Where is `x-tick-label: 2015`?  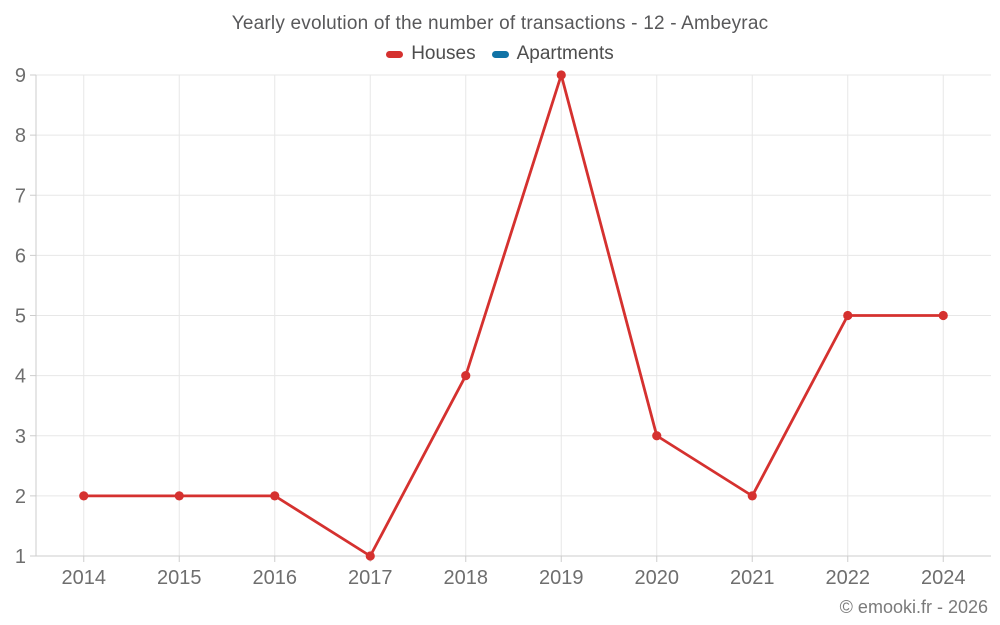
x-tick-label: 2015 is located at coordinates (179, 578).